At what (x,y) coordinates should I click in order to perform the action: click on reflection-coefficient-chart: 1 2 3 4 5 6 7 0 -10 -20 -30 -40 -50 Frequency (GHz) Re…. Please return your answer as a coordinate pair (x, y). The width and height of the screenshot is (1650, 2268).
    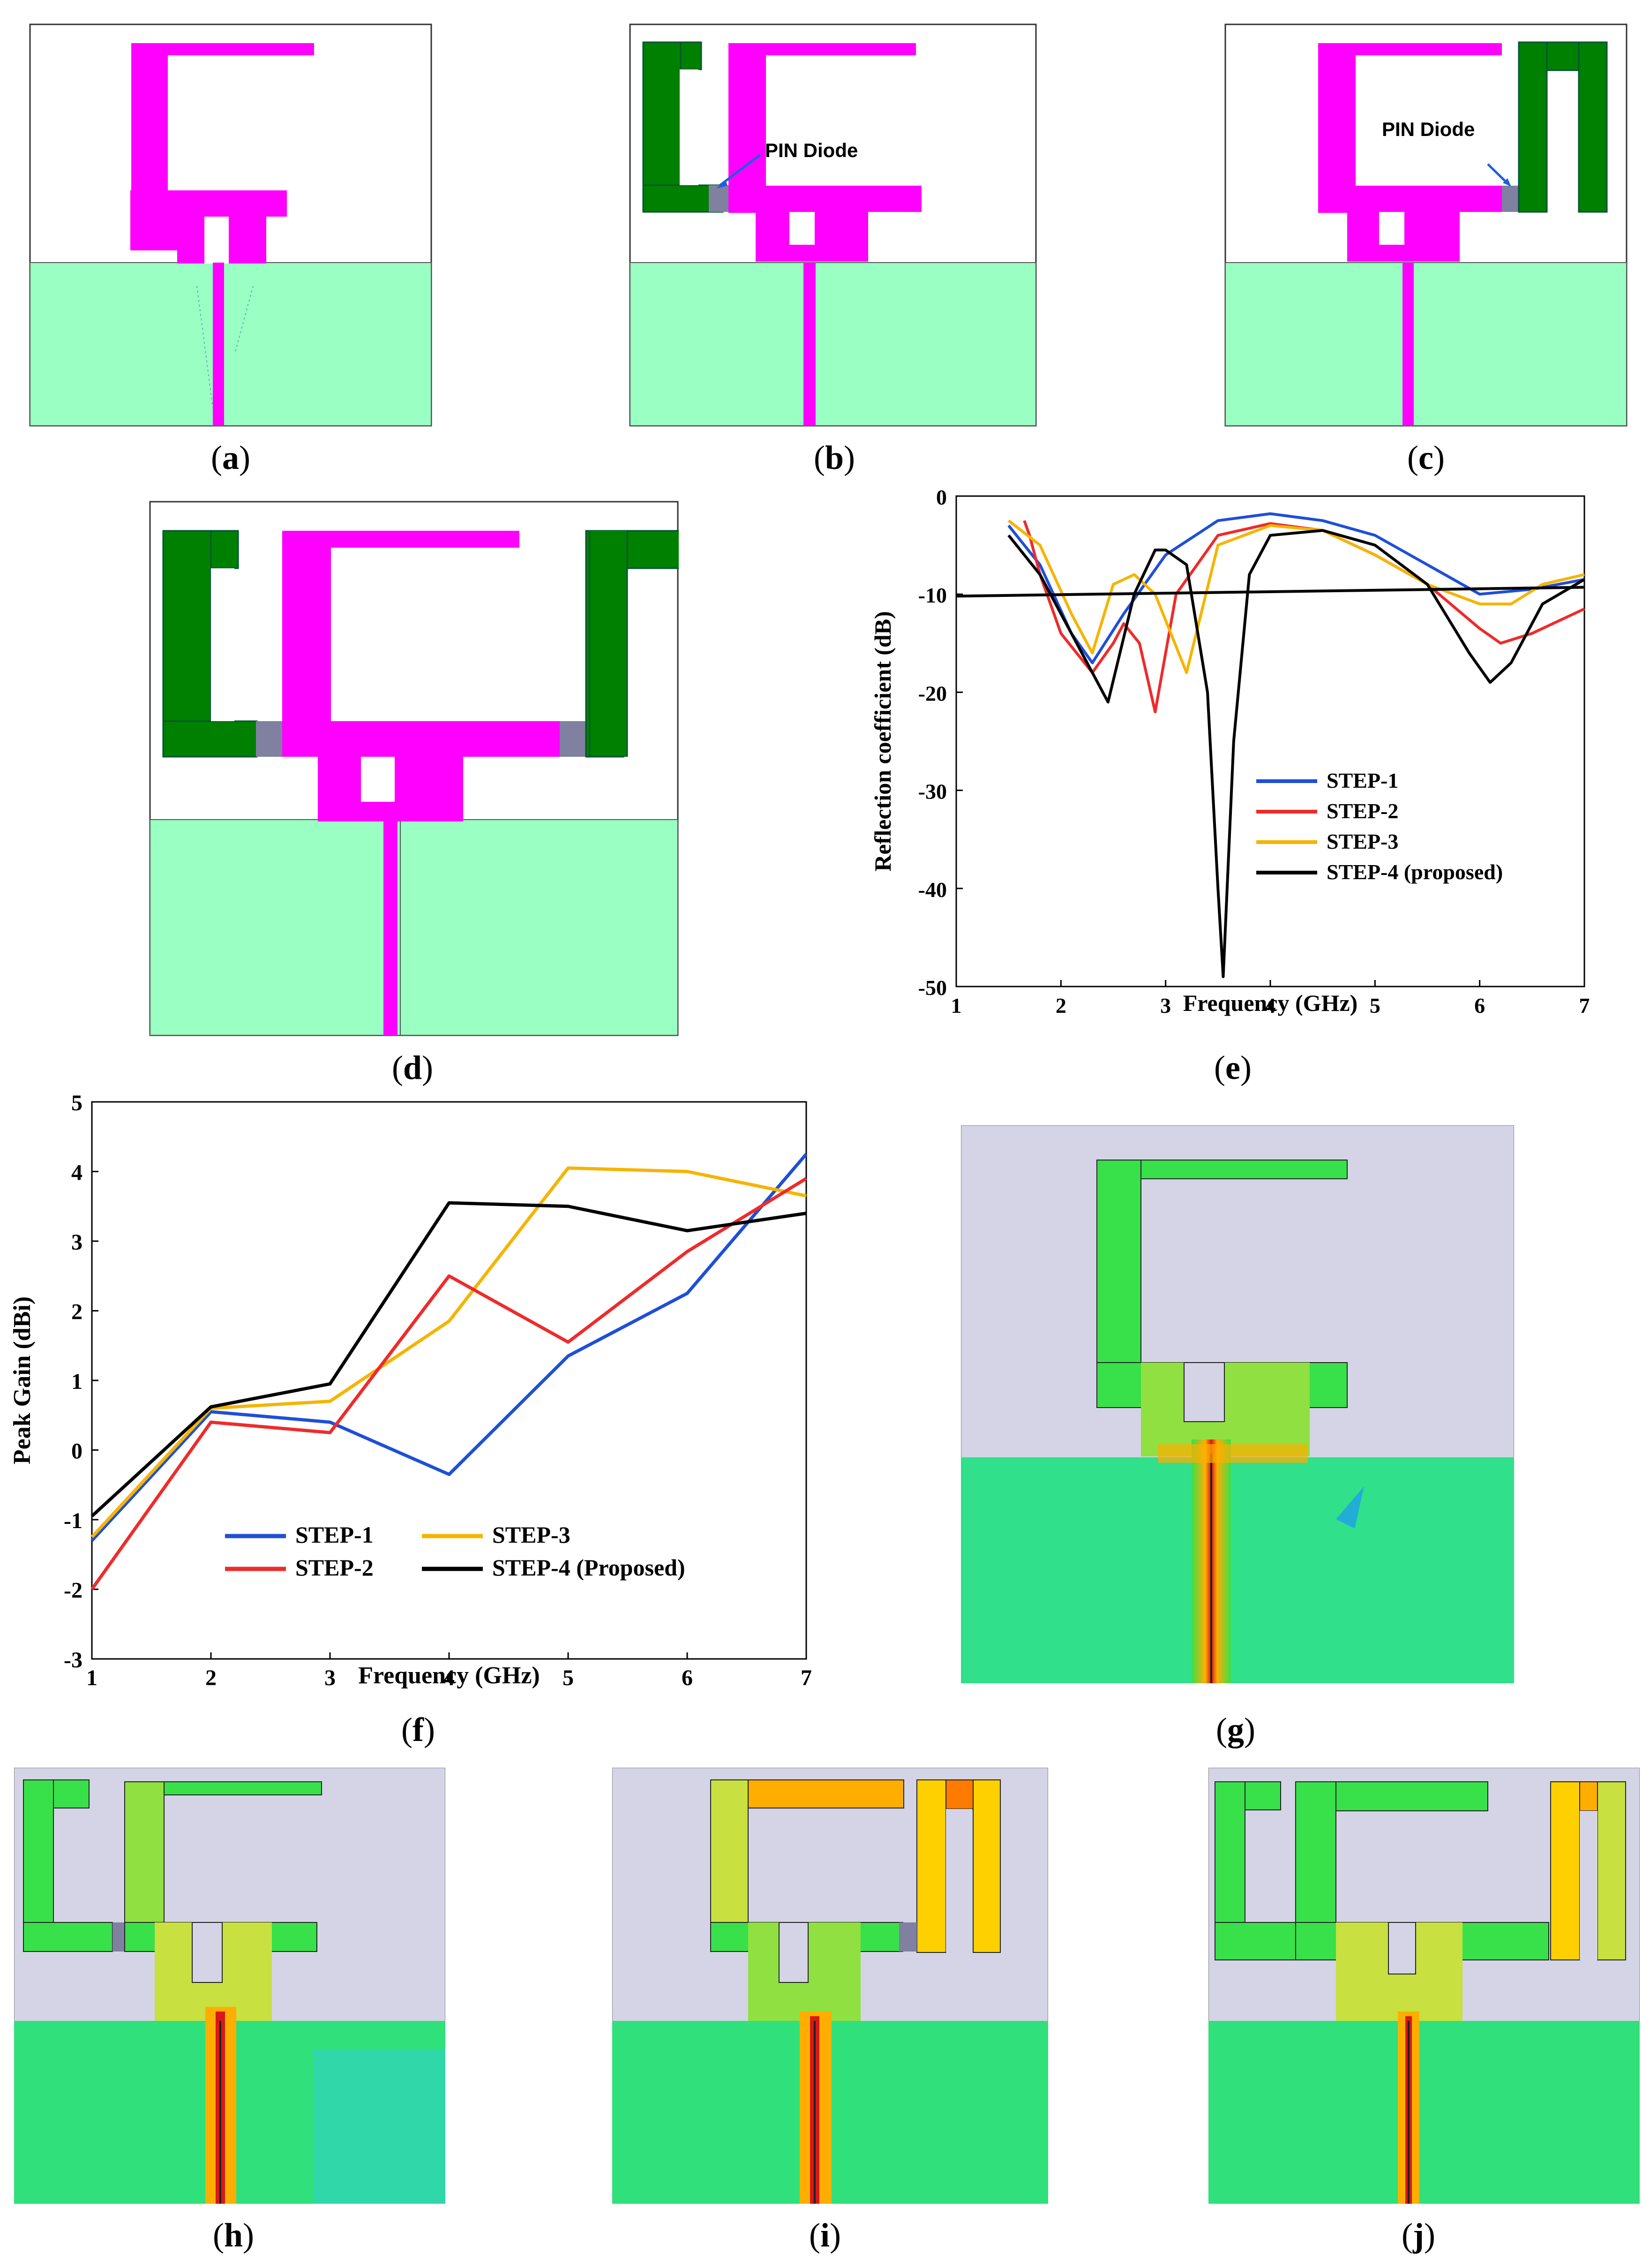
    Looking at the image, I should click on (1231, 752).